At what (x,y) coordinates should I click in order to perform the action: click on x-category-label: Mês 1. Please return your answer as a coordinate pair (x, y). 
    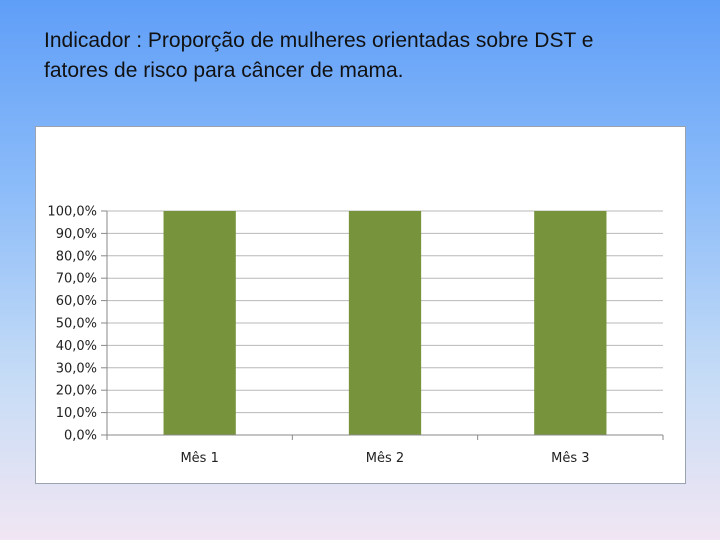
    Looking at the image, I should click on (199, 458).